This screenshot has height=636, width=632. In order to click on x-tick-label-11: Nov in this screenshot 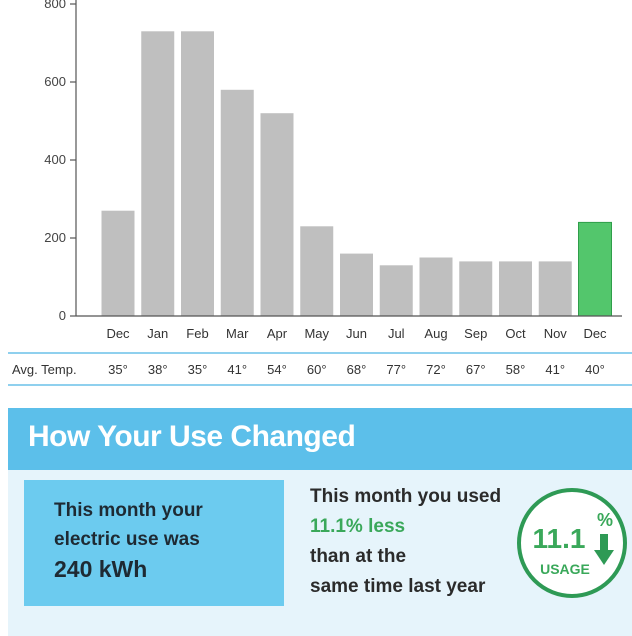, I will do `click(556, 333)`.